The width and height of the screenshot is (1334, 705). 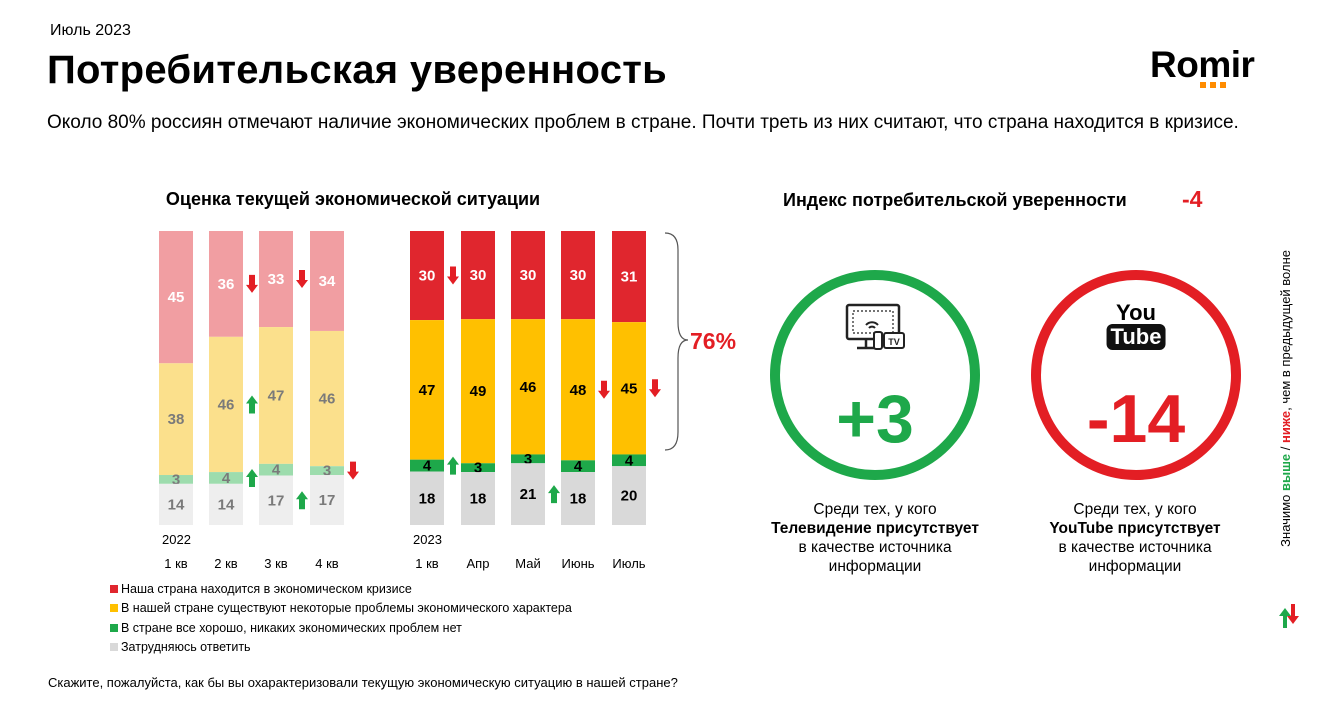 I want to click on data-label: 49, so click(x=478, y=391).